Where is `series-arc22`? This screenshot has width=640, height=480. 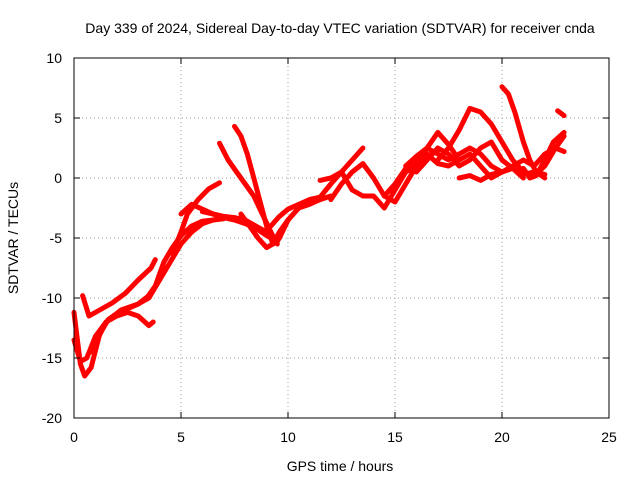
series-arc22 is located at coordinates (561, 113).